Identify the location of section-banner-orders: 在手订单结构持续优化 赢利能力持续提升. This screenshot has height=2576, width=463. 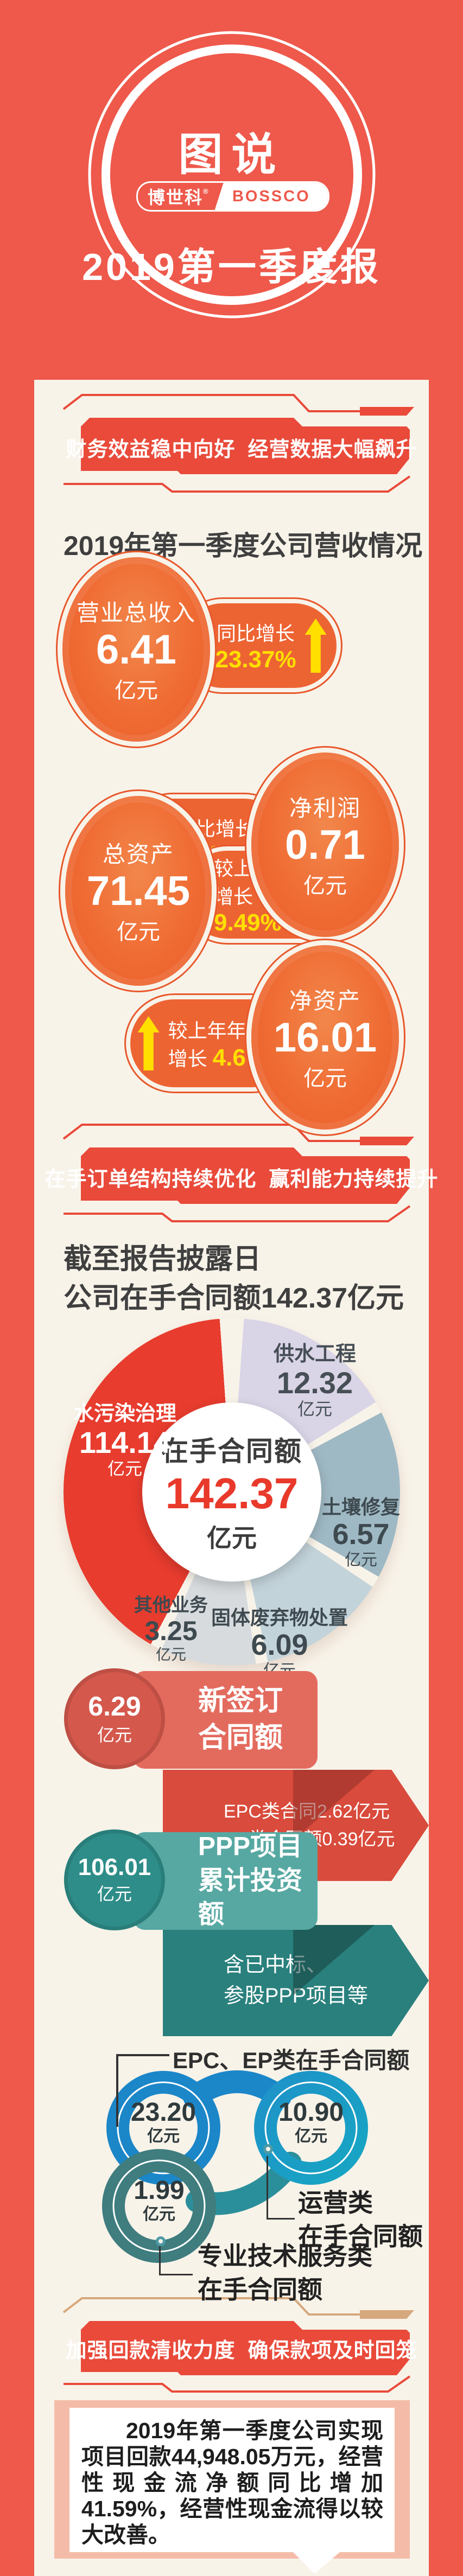
(242, 1175).